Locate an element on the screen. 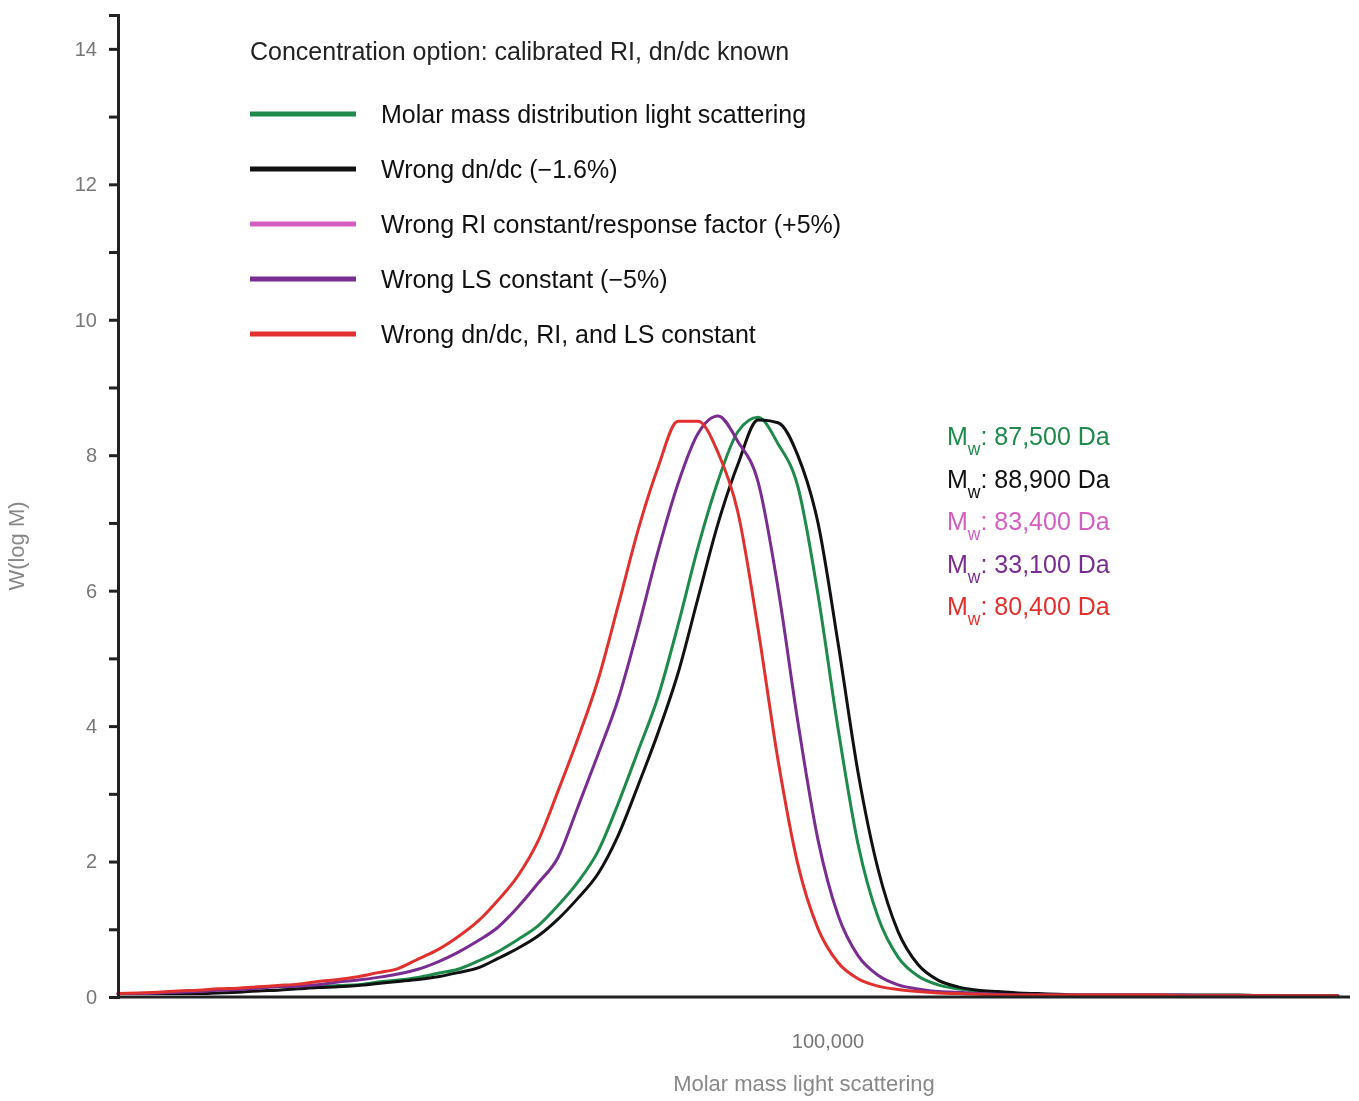 This screenshot has height=1101, width=1359. legend-label: Wrong LS constant (−5%) is located at coordinates (524, 279).